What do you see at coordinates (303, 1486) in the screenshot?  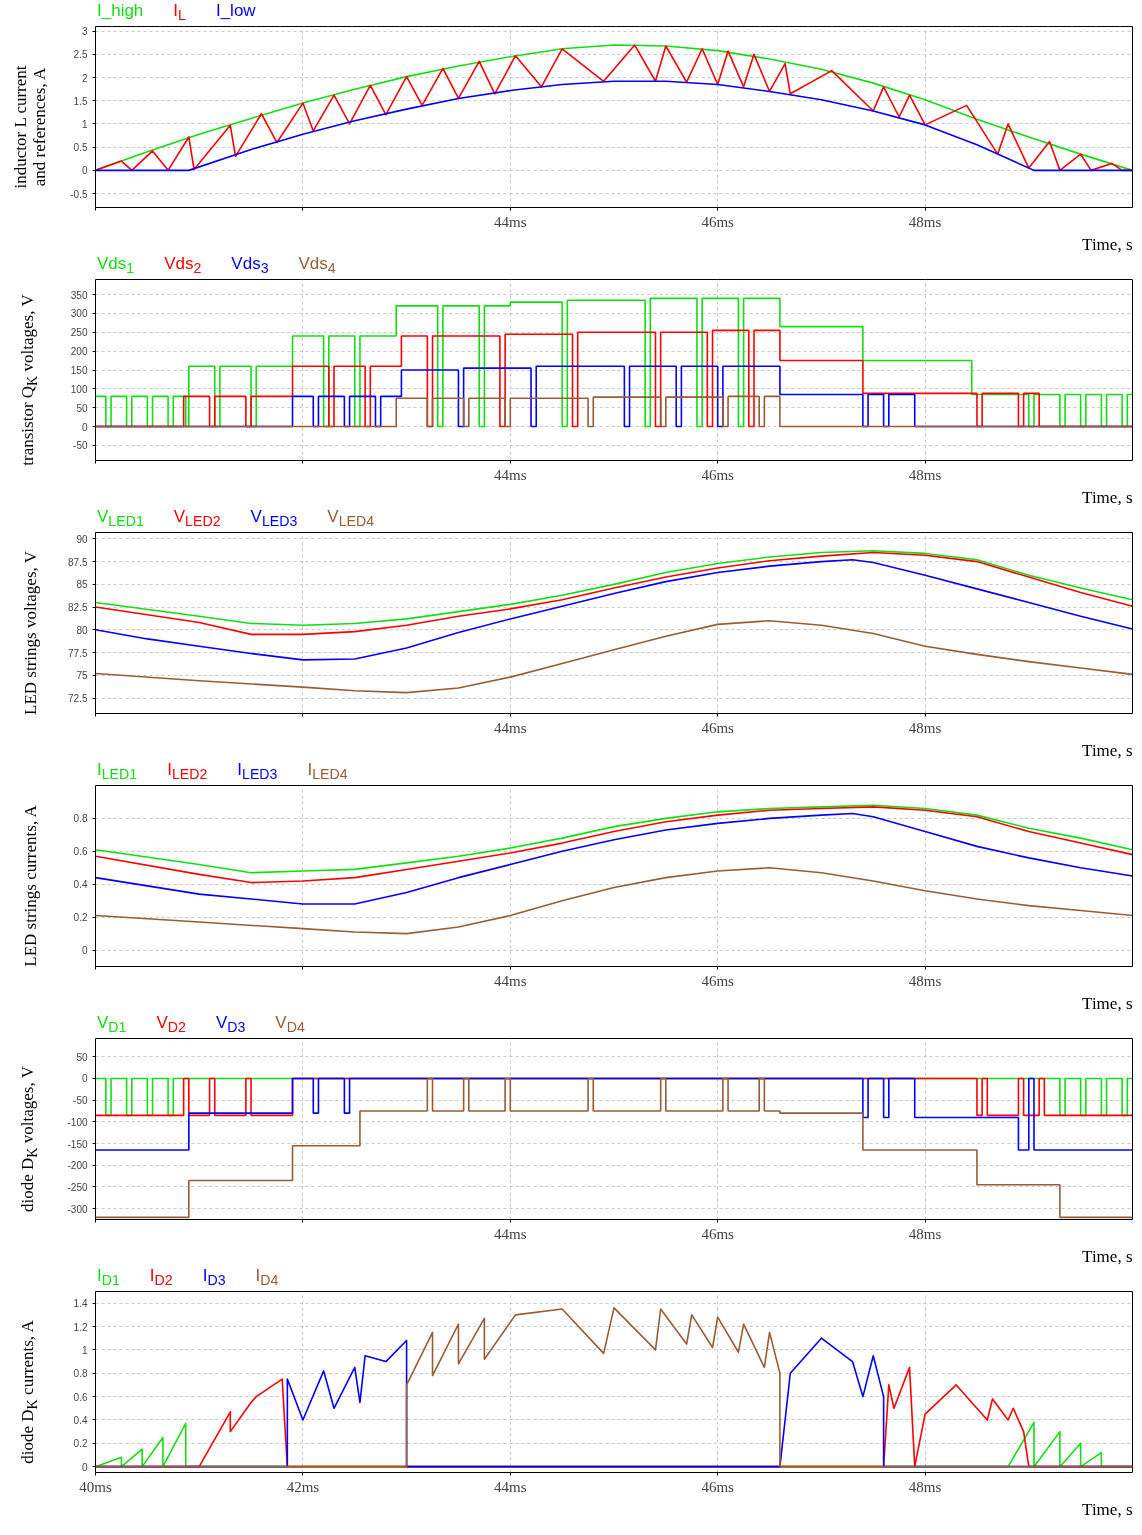 I see `x-tick-label: 42ms` at bounding box center [303, 1486].